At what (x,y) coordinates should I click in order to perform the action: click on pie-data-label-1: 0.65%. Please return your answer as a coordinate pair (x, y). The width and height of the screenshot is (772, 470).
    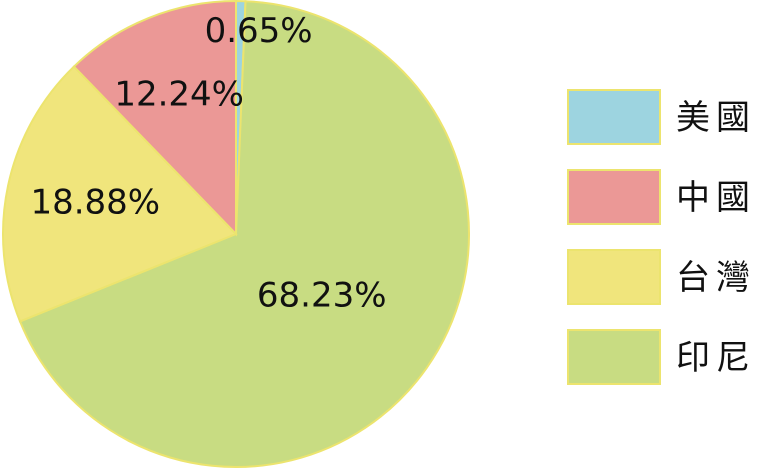
    Looking at the image, I should click on (259, 31).